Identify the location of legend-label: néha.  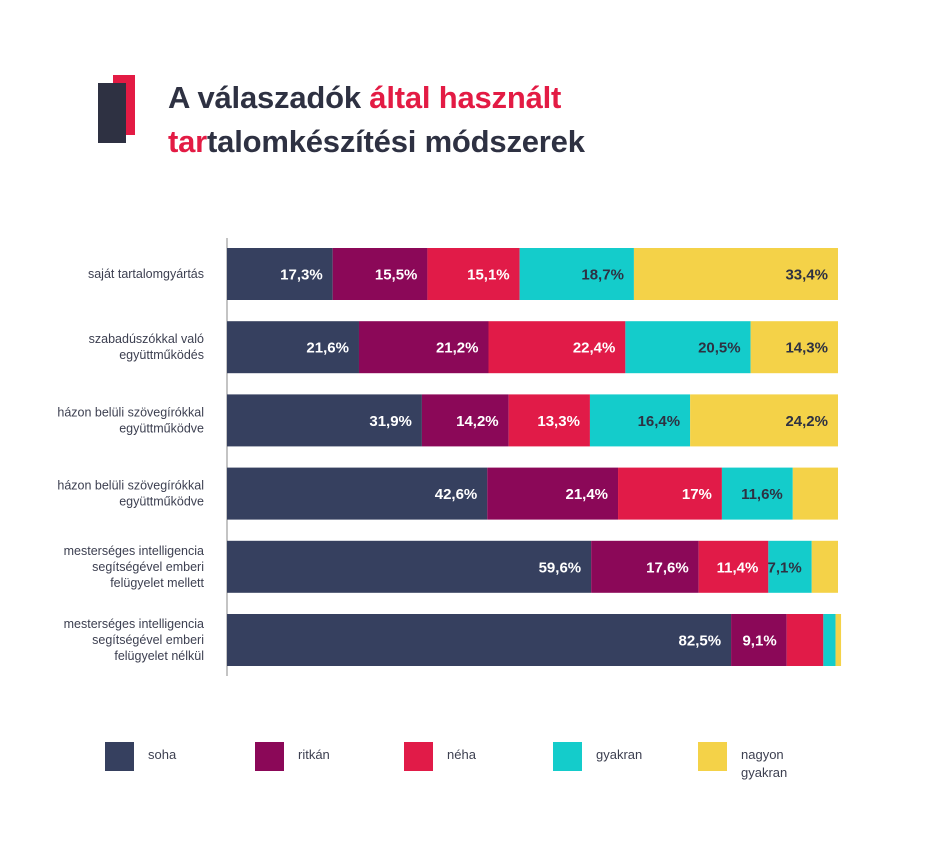
(461, 754).